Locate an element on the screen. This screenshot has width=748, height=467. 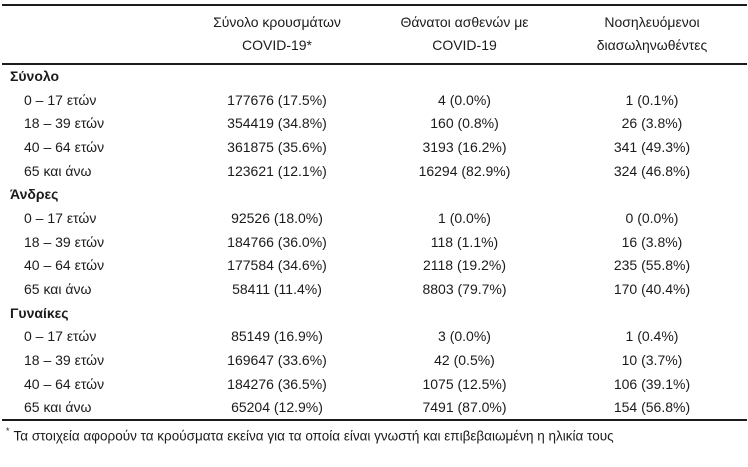
column-header-deaths-line2: COVID-19 is located at coordinates (464, 45).